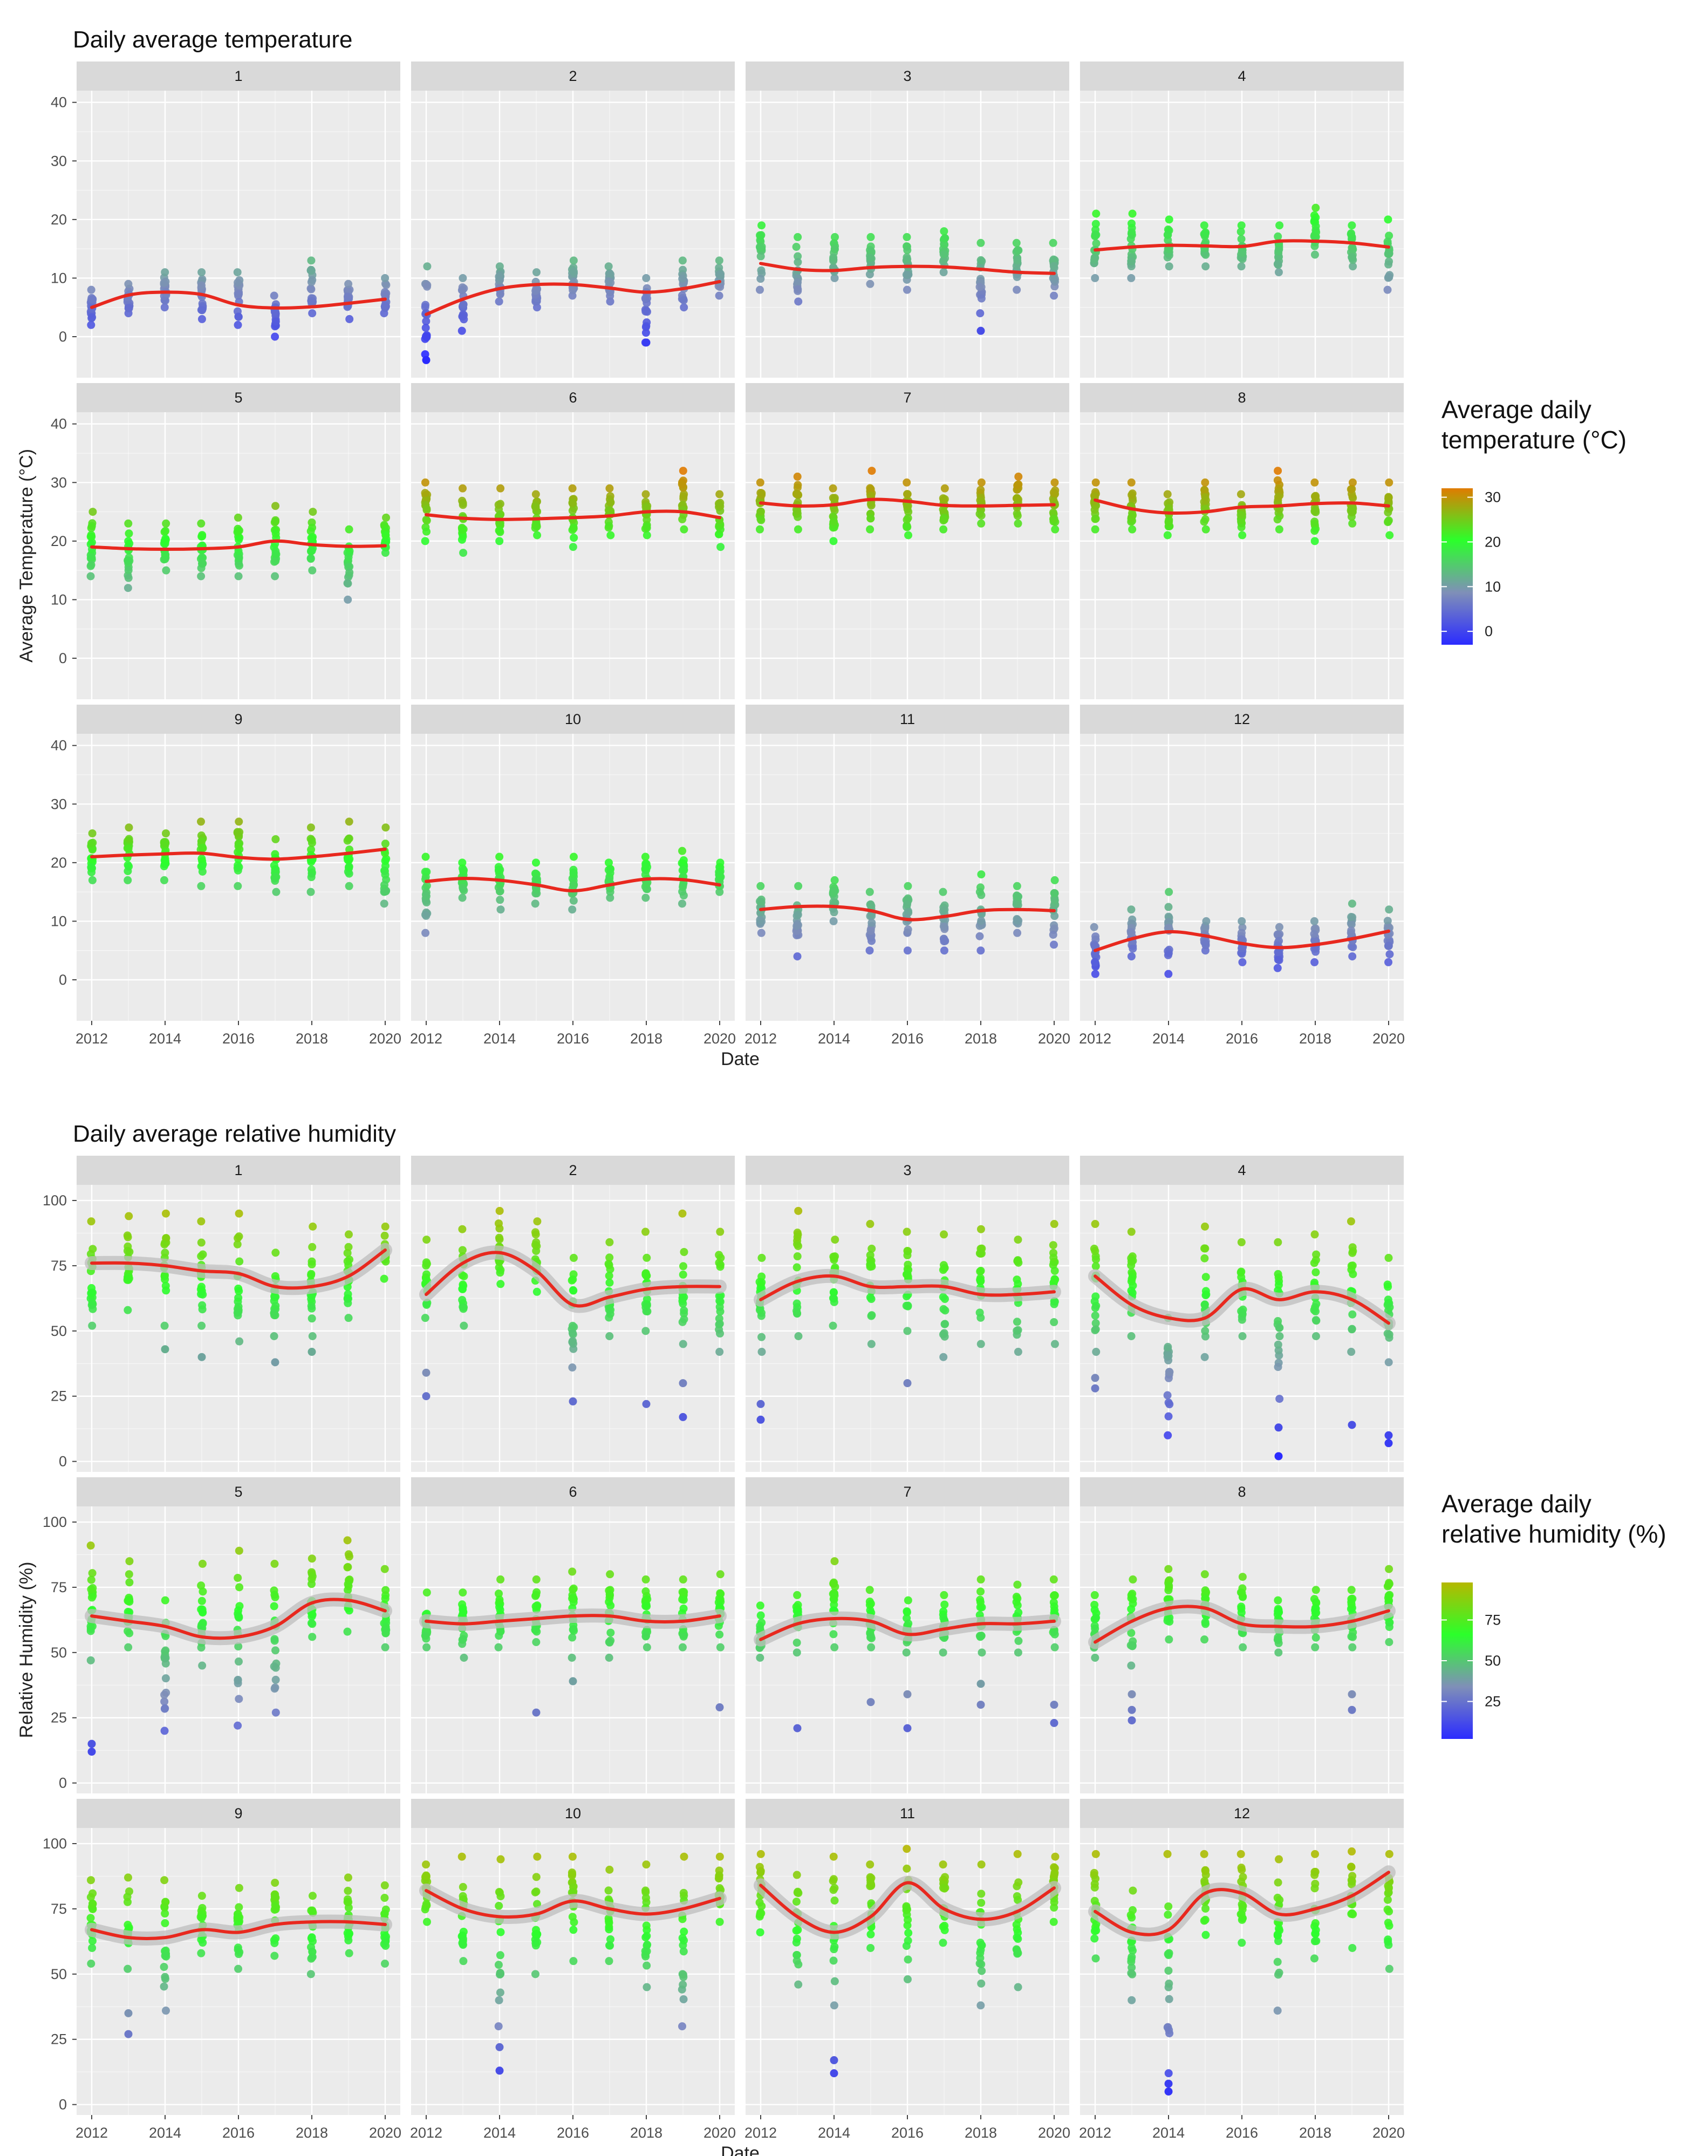 The image size is (1708, 2156). I want to click on facet-panel-12: 12 2012 2014 2016 2018 2020, so click(1242, 1970).